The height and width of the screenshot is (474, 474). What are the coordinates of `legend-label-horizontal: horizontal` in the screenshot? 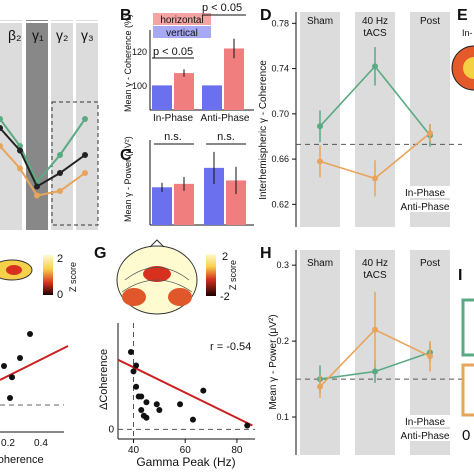 It's located at (181, 20).